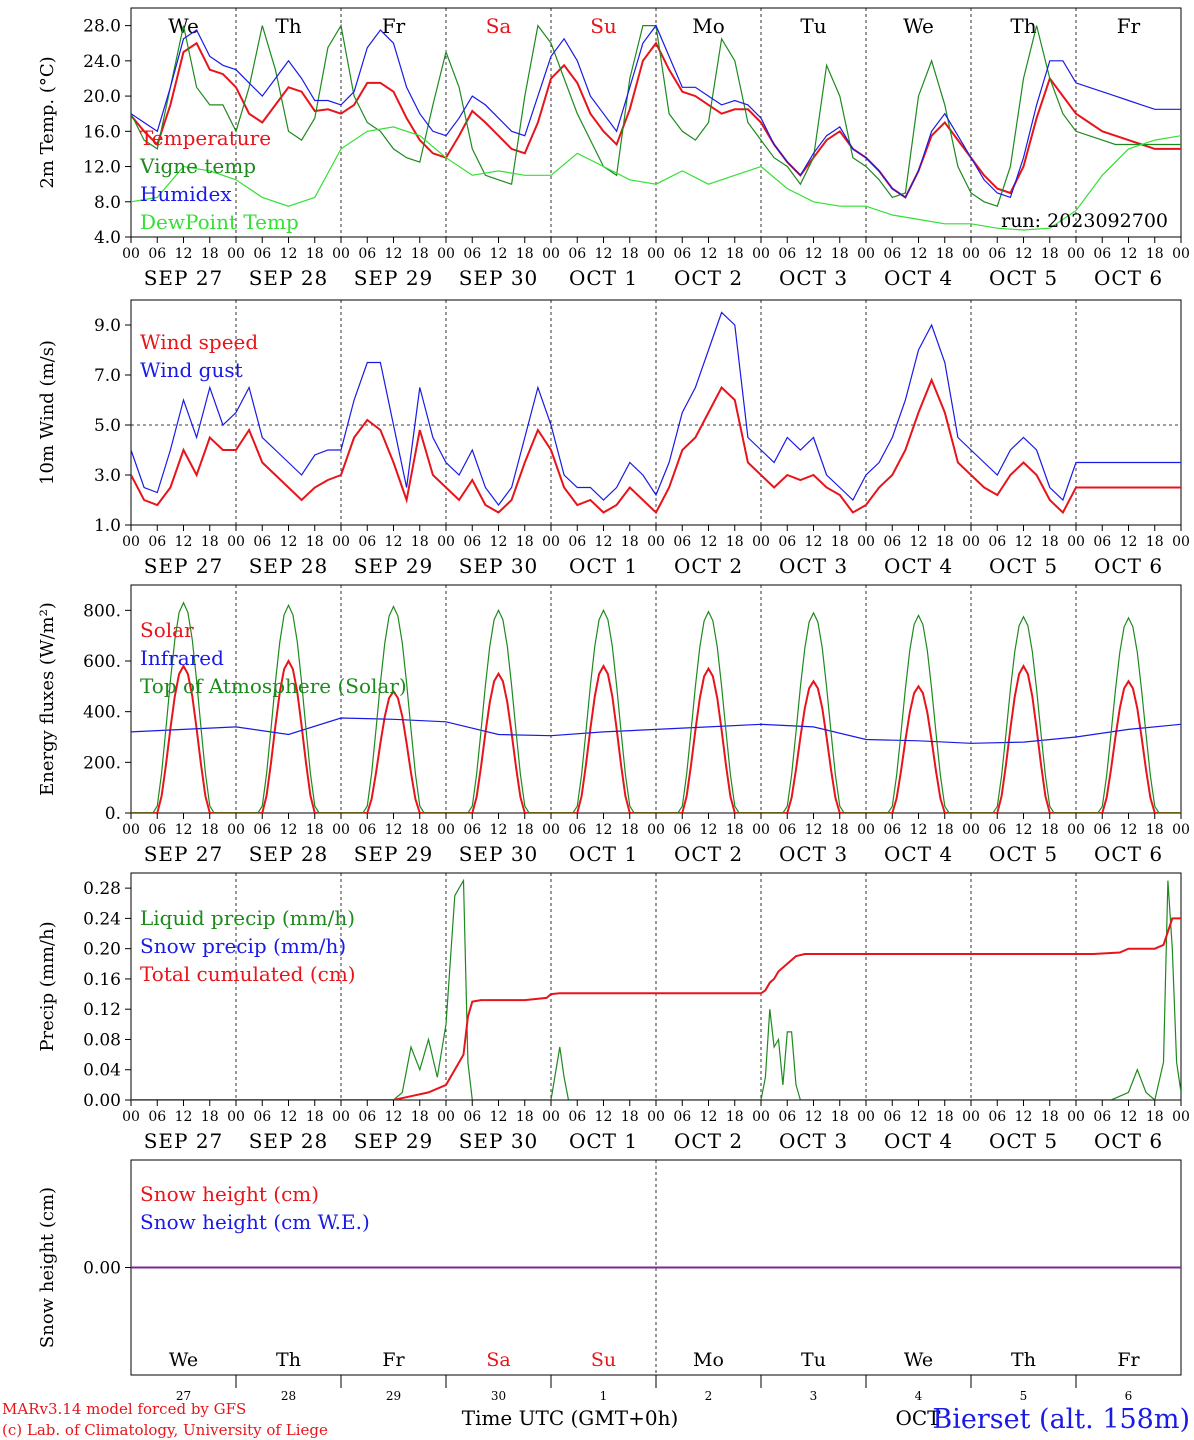 The height and width of the screenshot is (1440, 1194). Describe the element at coordinates (393, 1360) in the screenshot. I see `weekday-label: Fr` at that location.